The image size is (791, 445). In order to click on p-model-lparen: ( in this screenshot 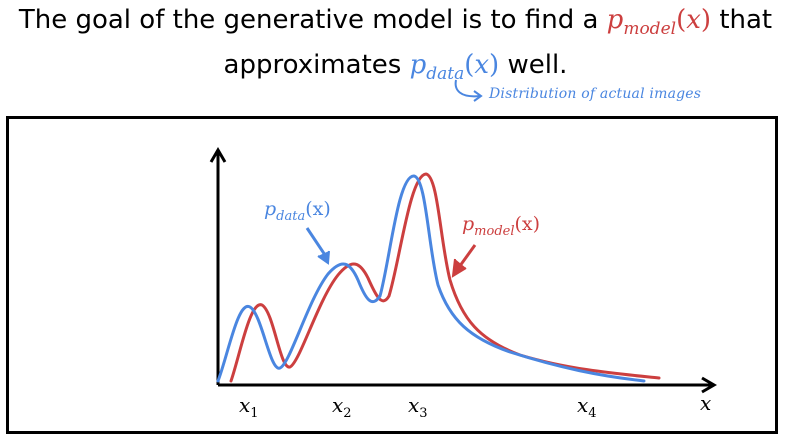, I will do `click(681, 20)`.